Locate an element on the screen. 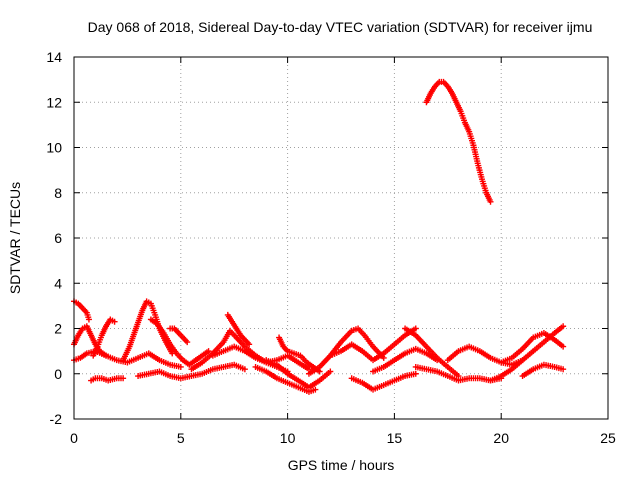 The height and width of the screenshot is (480, 640). x-axis-title: GPS time / hours is located at coordinates (341, 465).